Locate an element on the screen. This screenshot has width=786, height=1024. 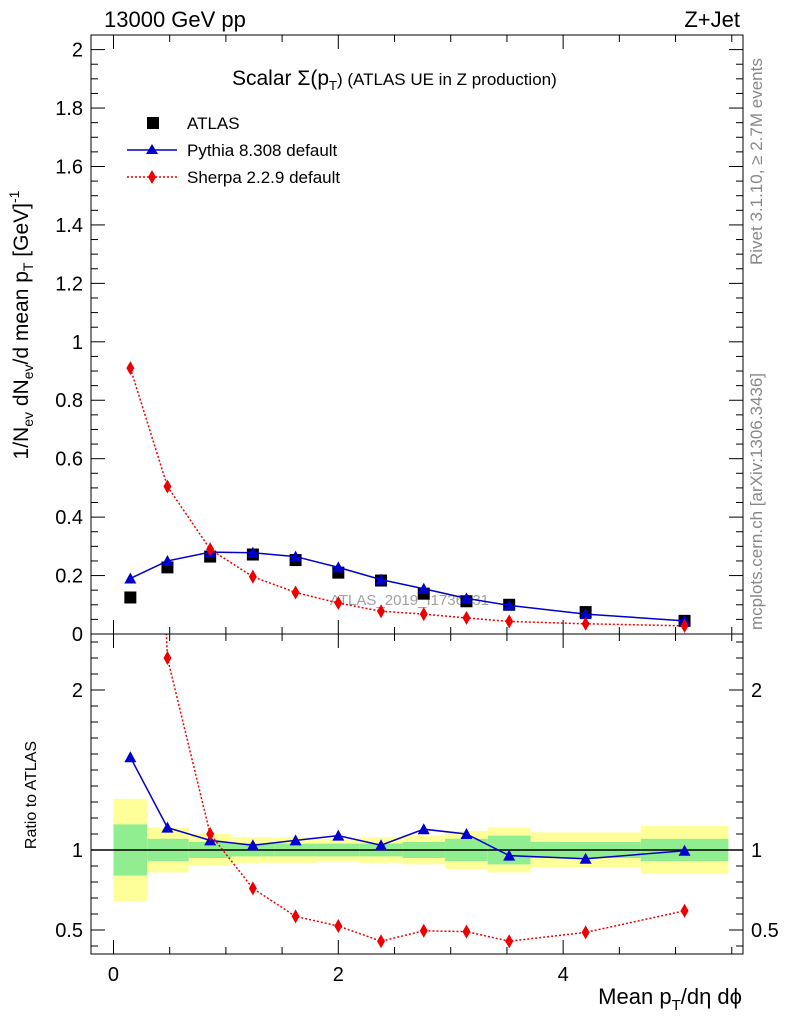
top-ytick-label: 0.8 is located at coordinates (69, 401).